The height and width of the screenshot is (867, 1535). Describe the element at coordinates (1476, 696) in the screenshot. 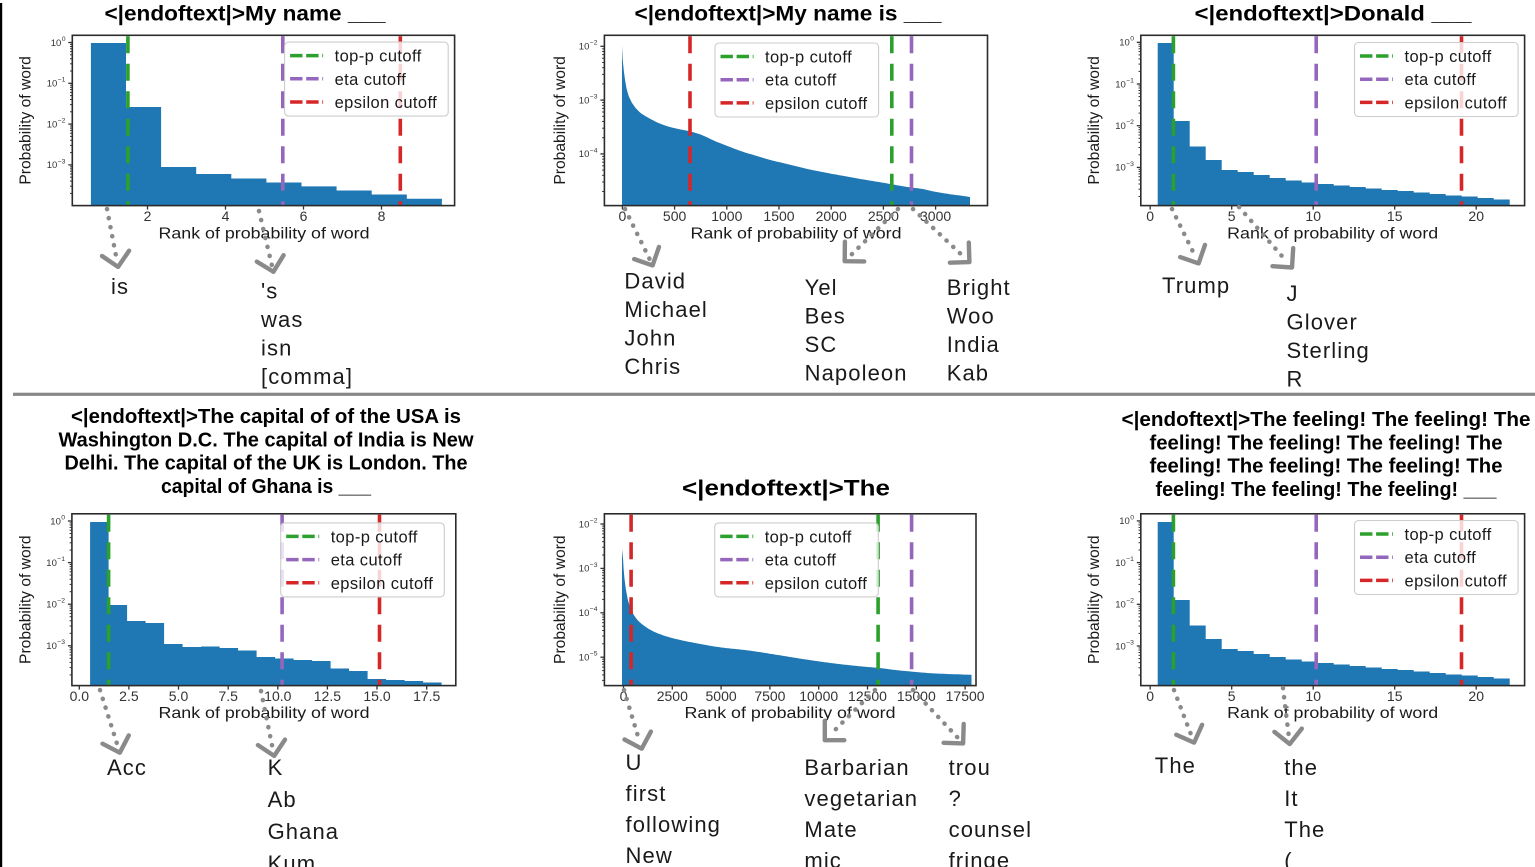

I see `svg-text: 20` at that location.